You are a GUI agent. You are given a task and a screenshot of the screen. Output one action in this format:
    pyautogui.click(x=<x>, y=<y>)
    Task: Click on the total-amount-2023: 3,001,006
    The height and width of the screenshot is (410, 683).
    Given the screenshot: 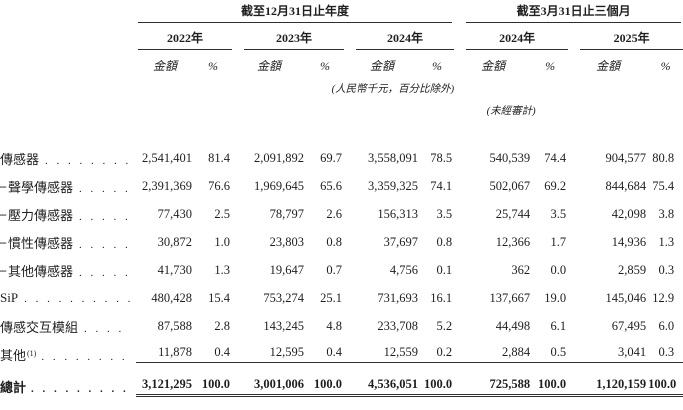 What is the action you would take?
    pyautogui.click(x=269, y=386)
    